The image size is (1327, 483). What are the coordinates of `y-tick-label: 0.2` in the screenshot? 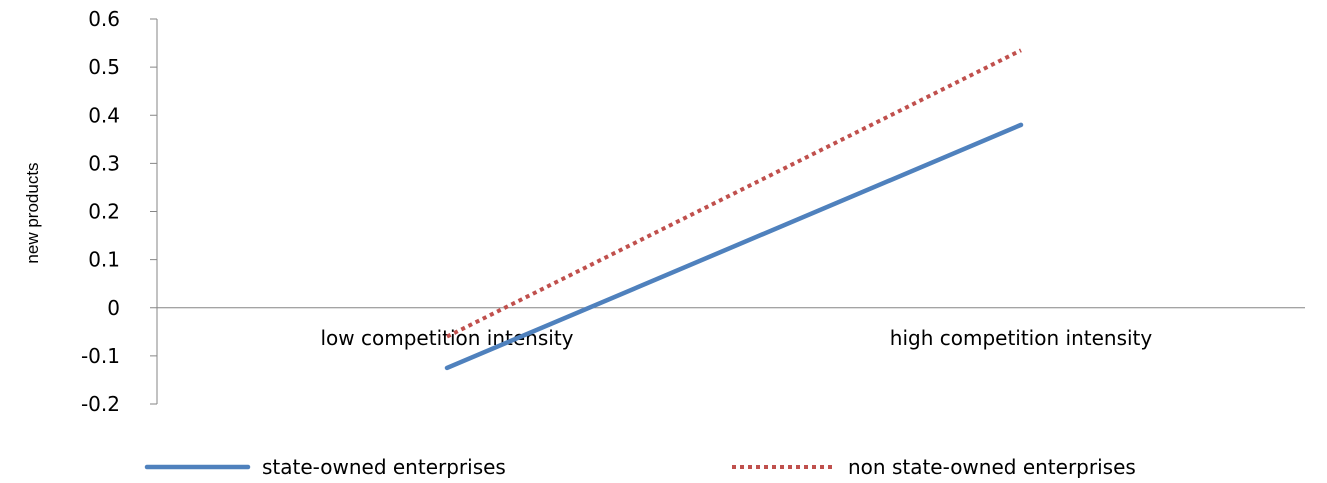 It's located at (104, 212).